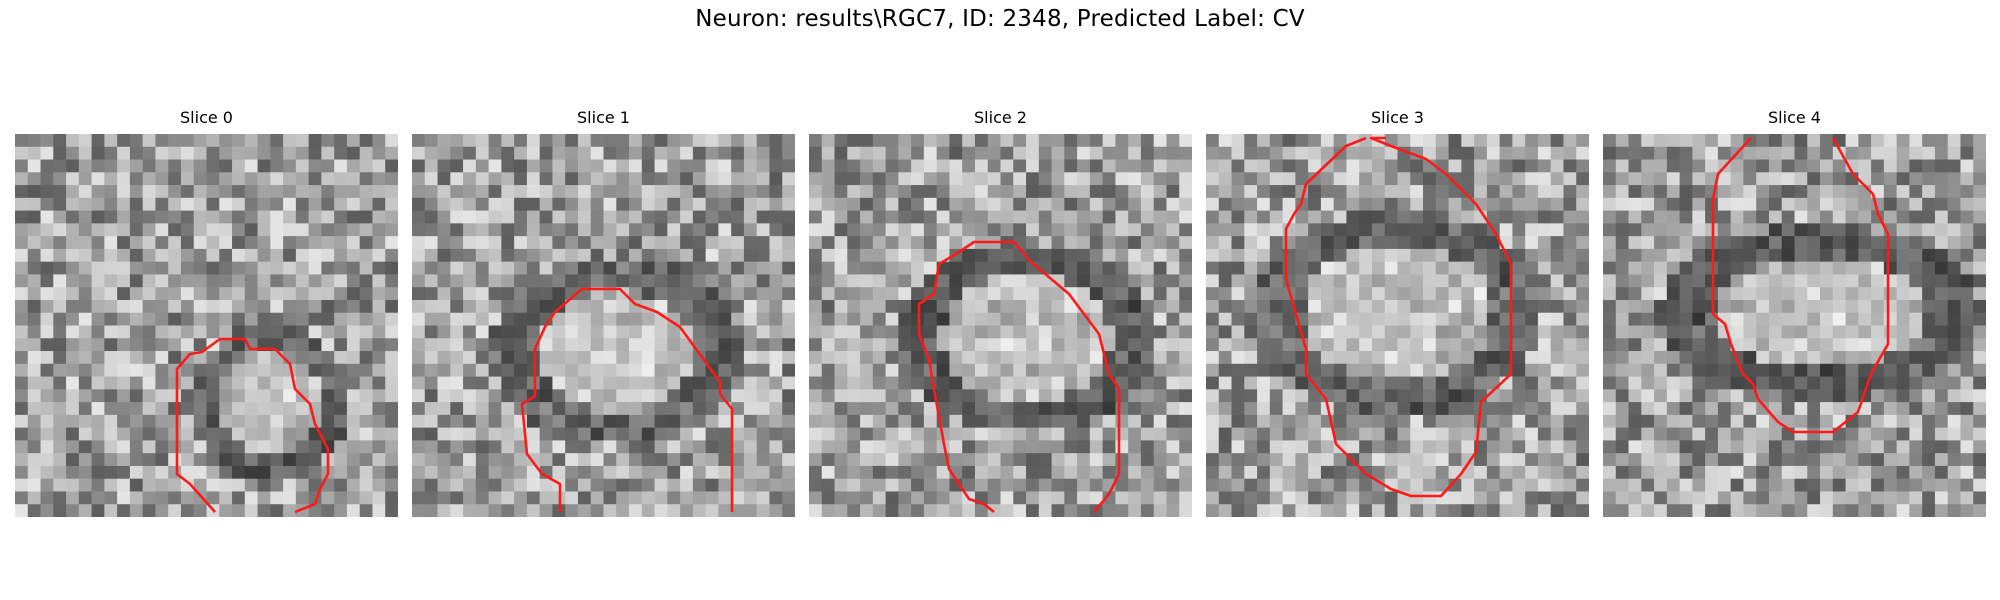 The width and height of the screenshot is (2000, 600). Describe the element at coordinates (1397, 117) in the screenshot. I see `slice-title: Slice 3` at that location.